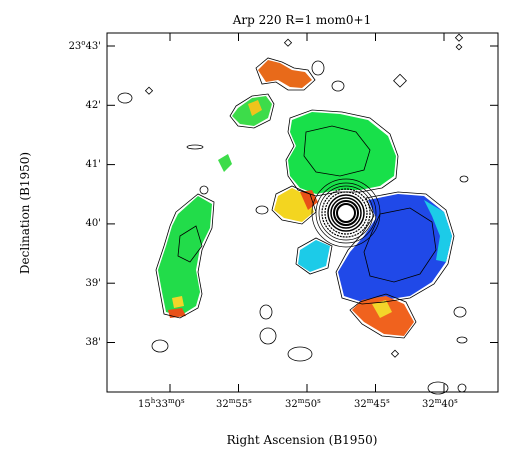 The image size is (507, 465). I want to click on contour-sw, so click(314, 256).